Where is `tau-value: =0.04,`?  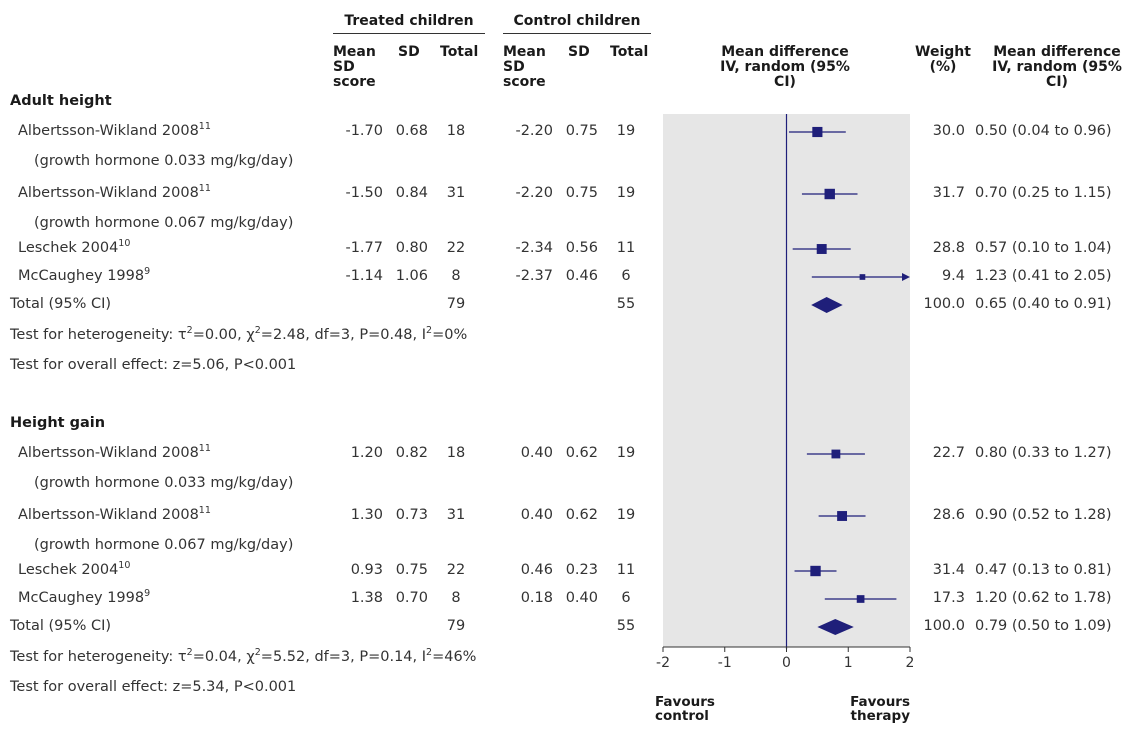
tau-value: =0.04, is located at coordinates (219, 657).